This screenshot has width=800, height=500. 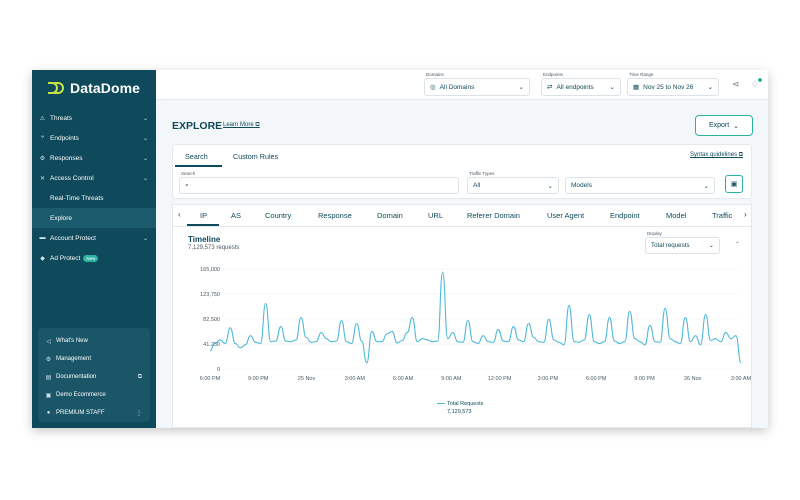 I want to click on sidebar-item-label: Demo Ecommerce, so click(x=81, y=395).